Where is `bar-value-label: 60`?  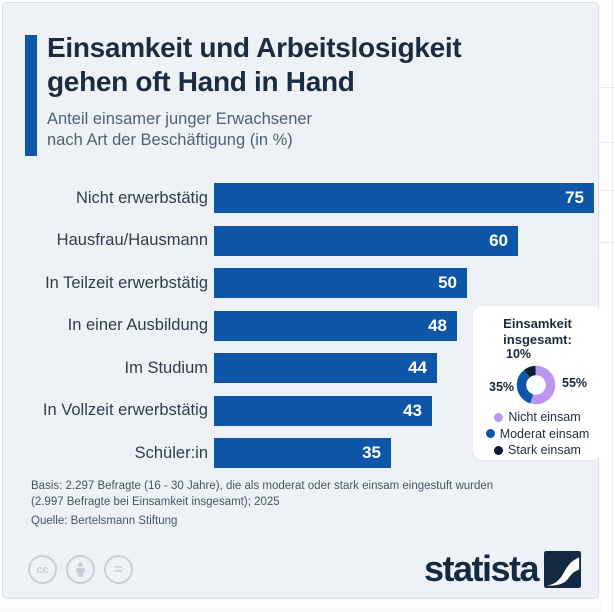 bar-value-label: 60 is located at coordinates (498, 240).